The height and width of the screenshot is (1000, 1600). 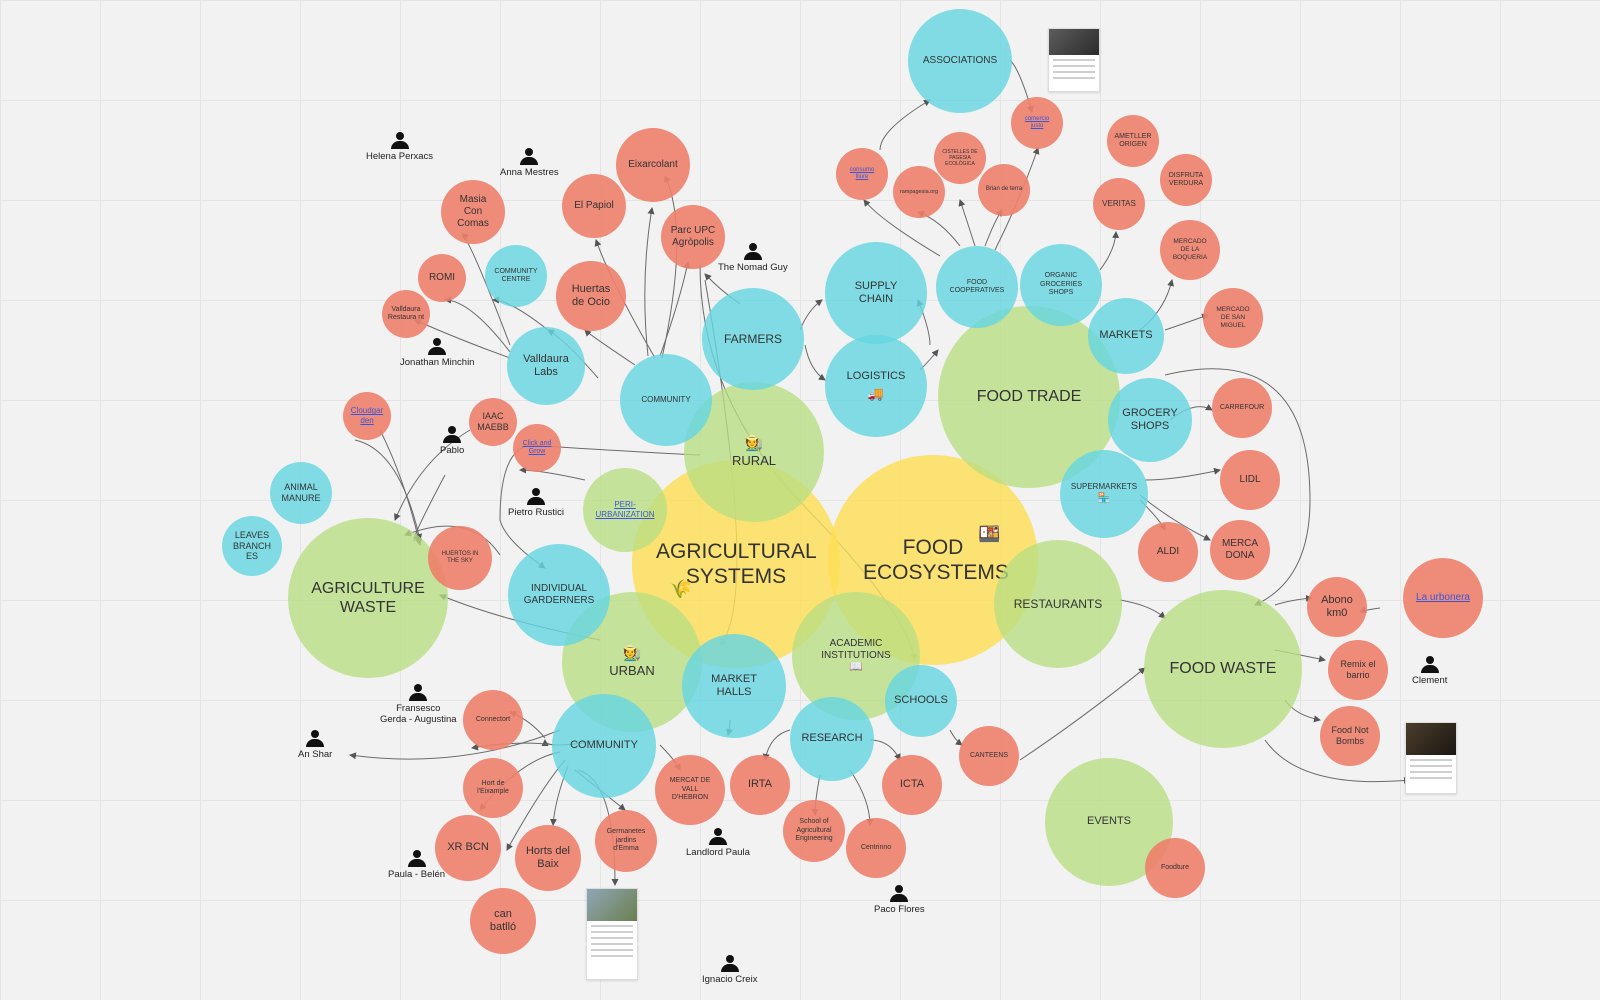 I want to click on node-mercat-vall-hebron: MERCAT DE VALL D'HEBRON, so click(x=690, y=790).